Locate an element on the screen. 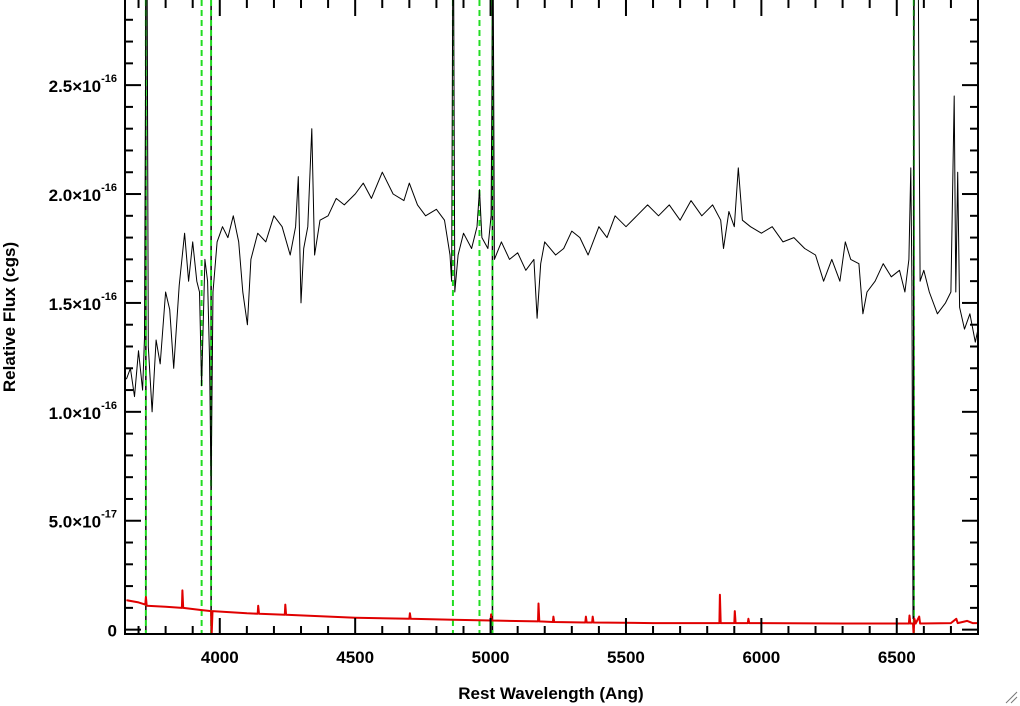 Image resolution: width=1020 pixels, height=706 pixels. y-tick-label: 2.5×10⁻¹⁶ is located at coordinates (83, 84).